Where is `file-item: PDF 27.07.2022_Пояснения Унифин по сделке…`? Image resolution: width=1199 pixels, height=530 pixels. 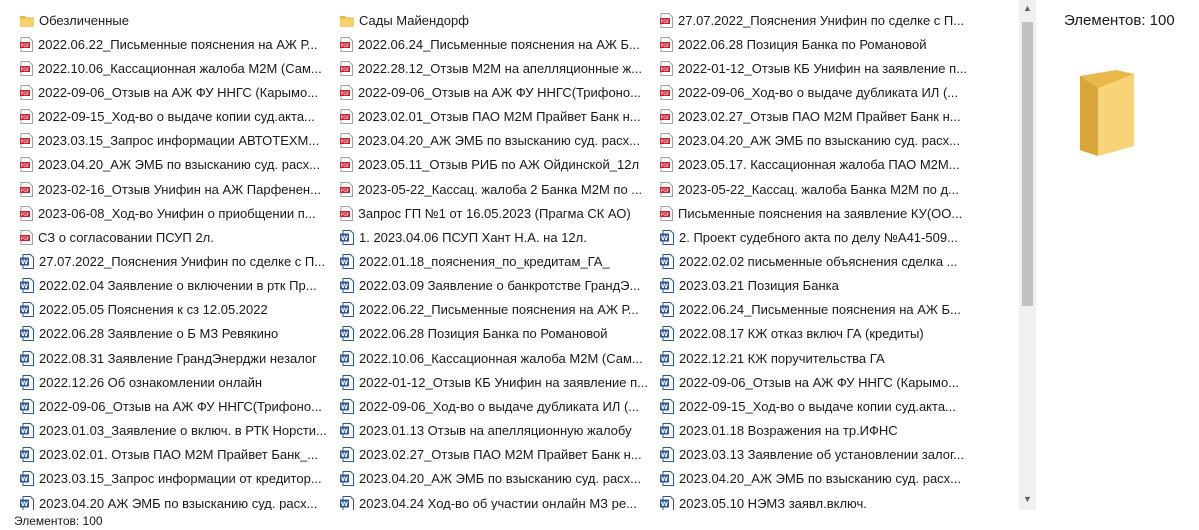
file-item: PDF 27.07.2022_Пояснения Унифин по сделке… is located at coordinates (815, 20).